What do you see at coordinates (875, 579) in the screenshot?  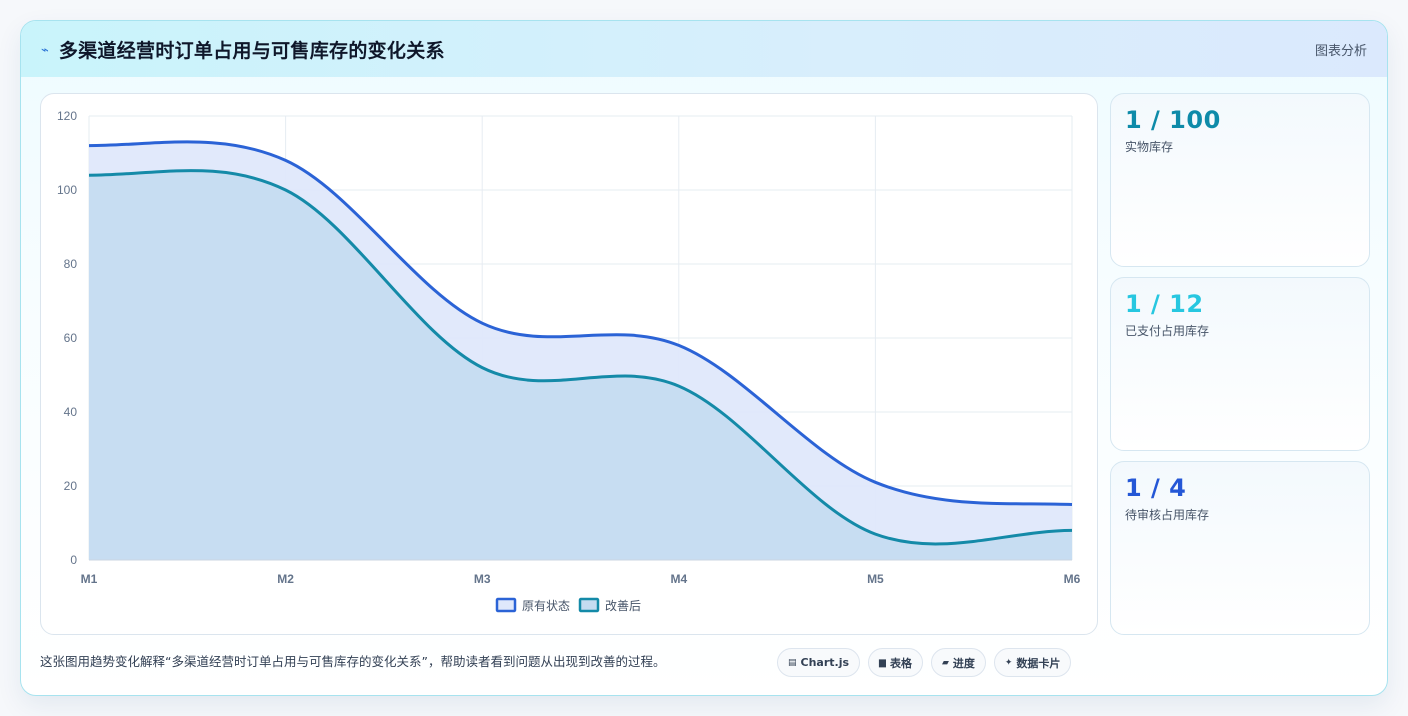 I see `x-tick-label: M5` at bounding box center [875, 579].